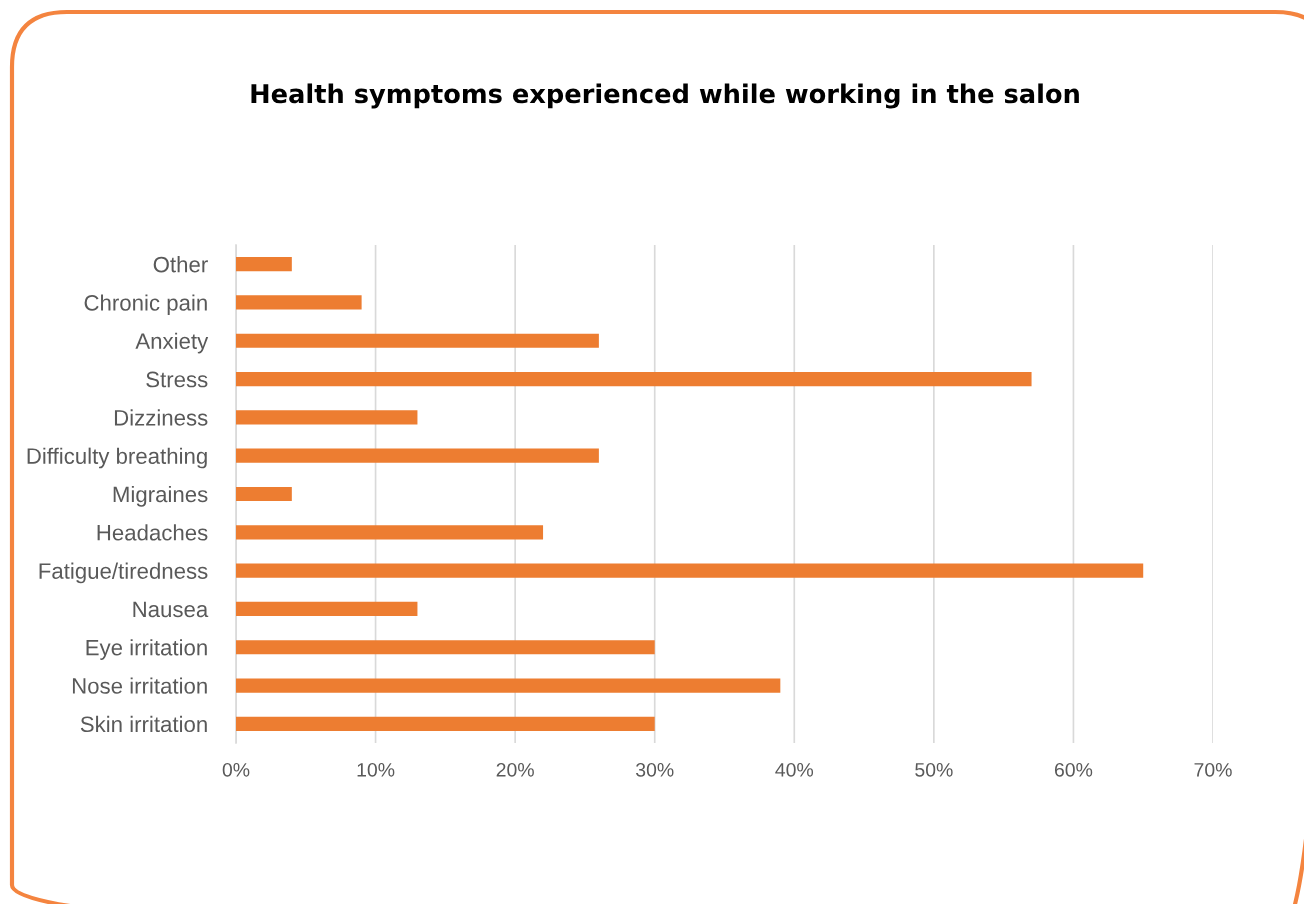 The height and width of the screenshot is (904, 1304). What do you see at coordinates (934, 769) in the screenshot?
I see `x-tick-label: 50%` at bounding box center [934, 769].